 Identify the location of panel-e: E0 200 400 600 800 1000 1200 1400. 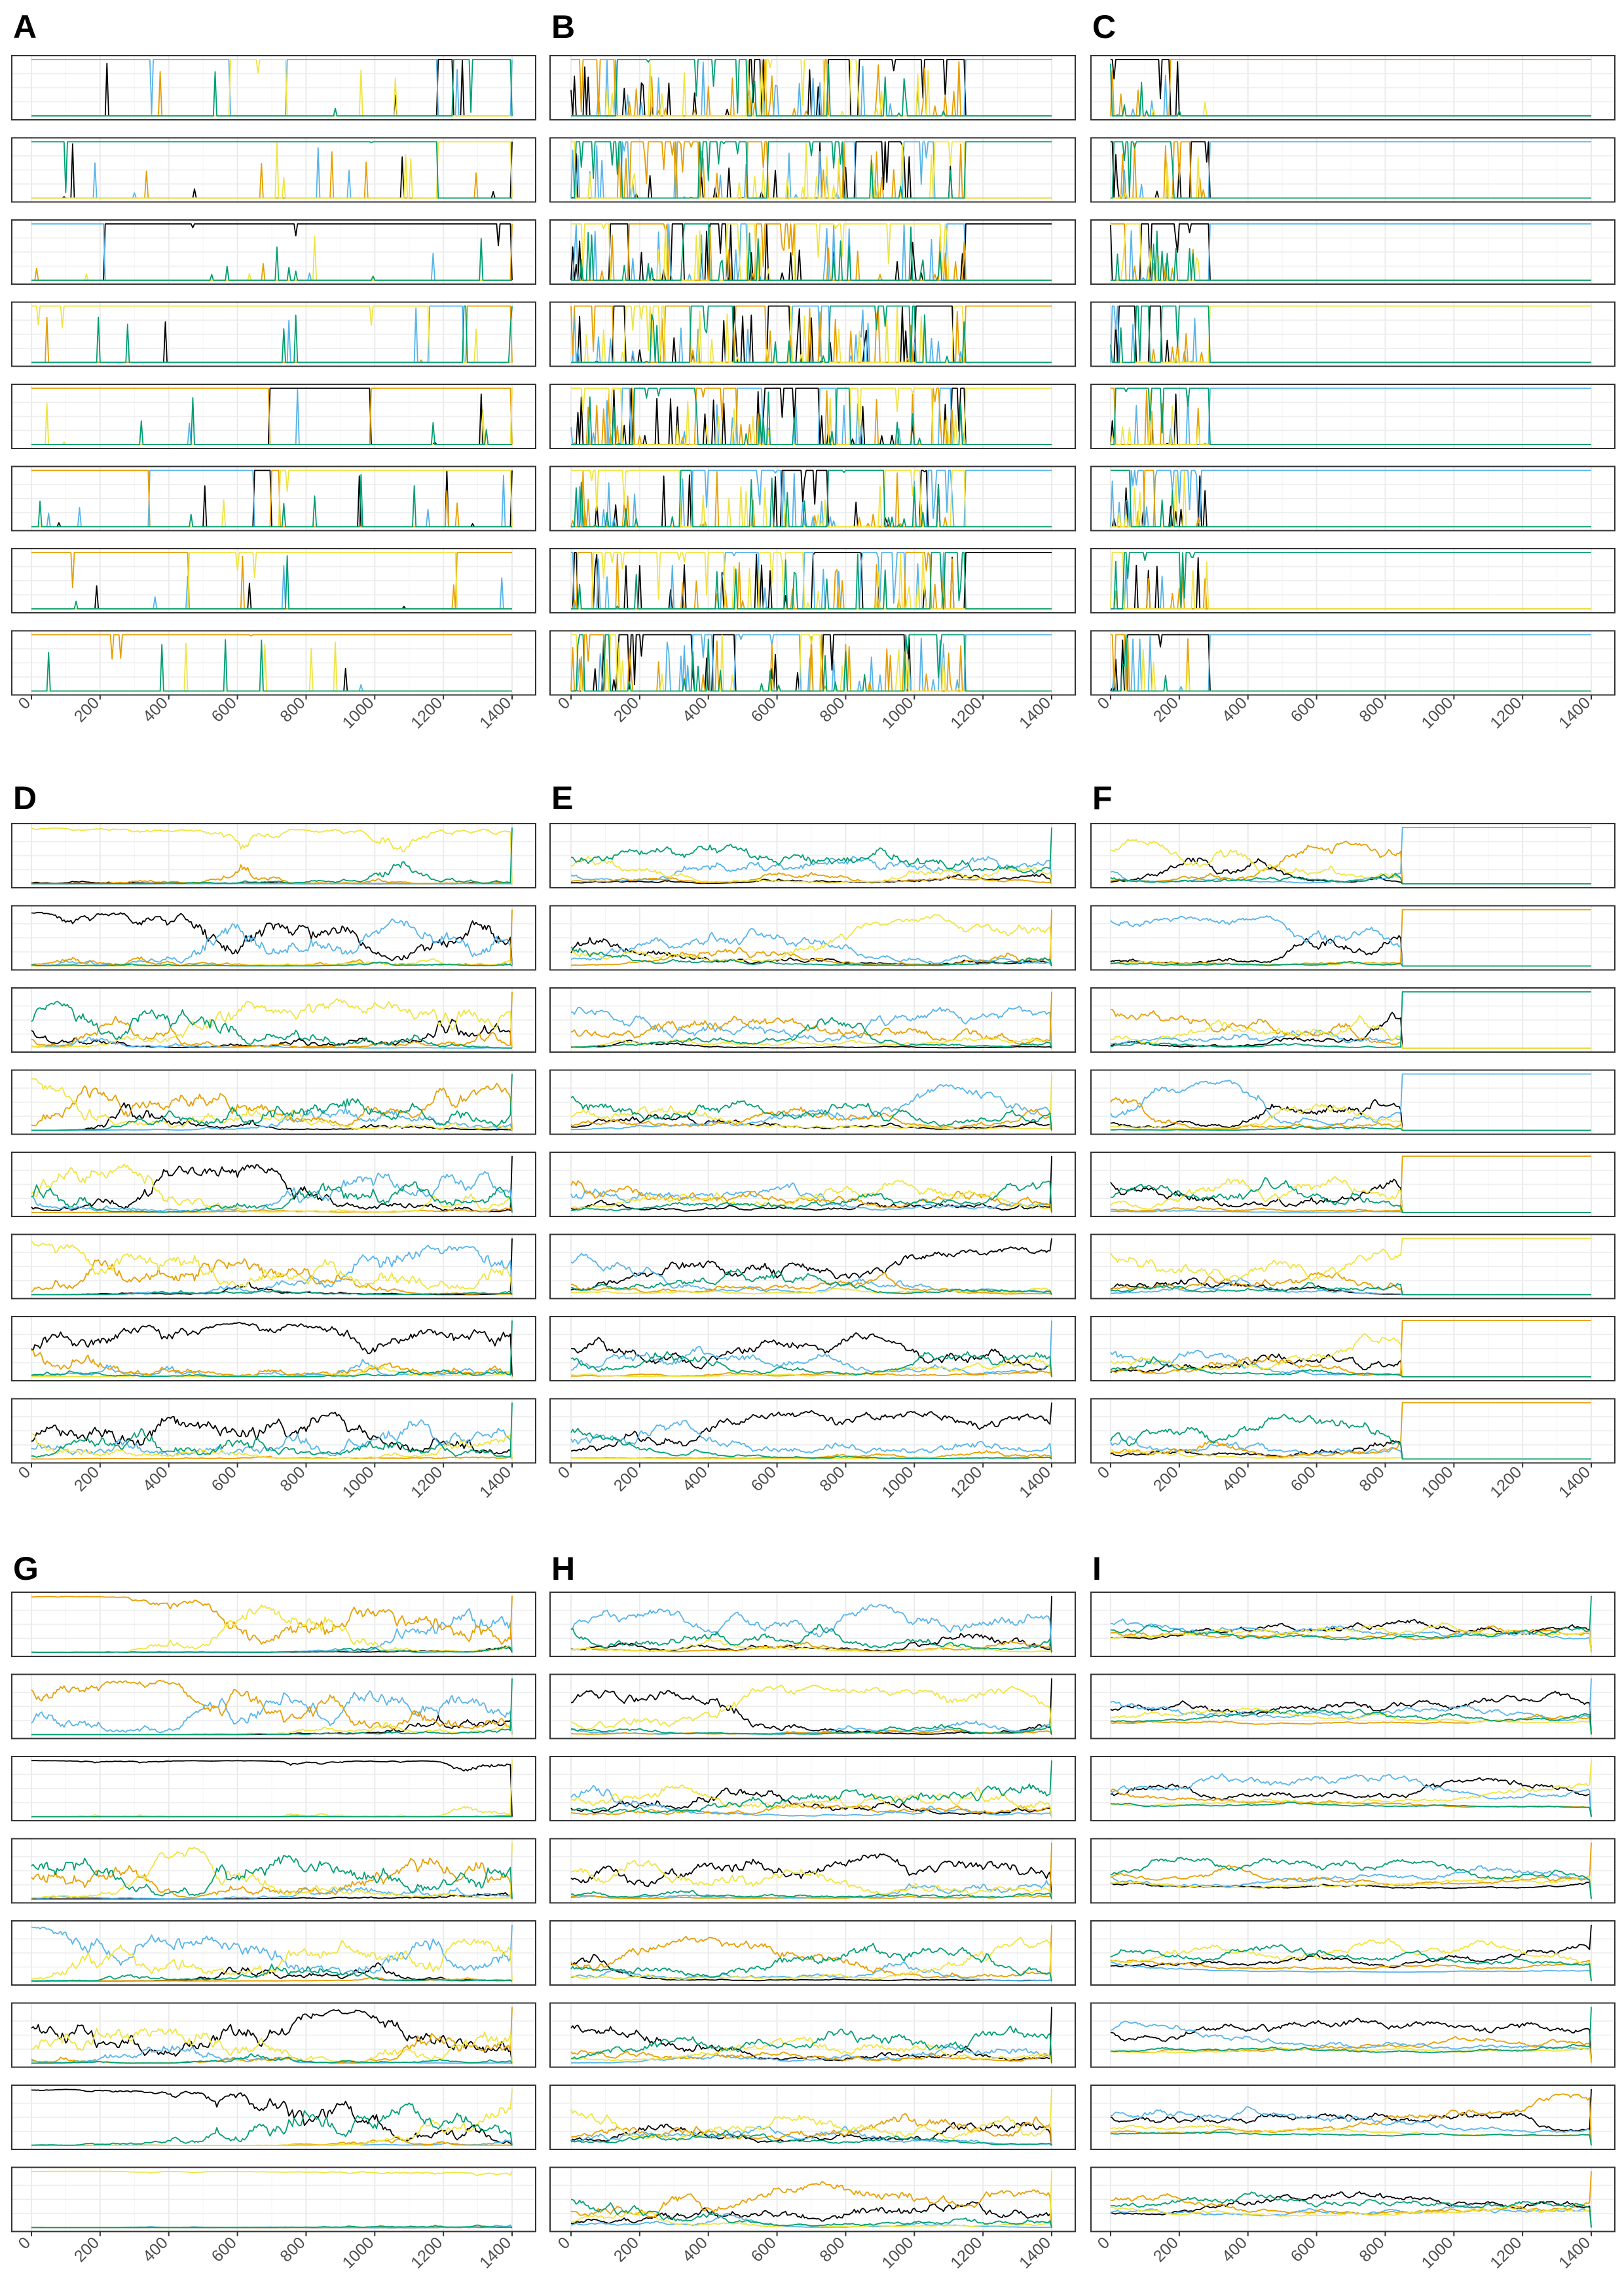
(812, 1141).